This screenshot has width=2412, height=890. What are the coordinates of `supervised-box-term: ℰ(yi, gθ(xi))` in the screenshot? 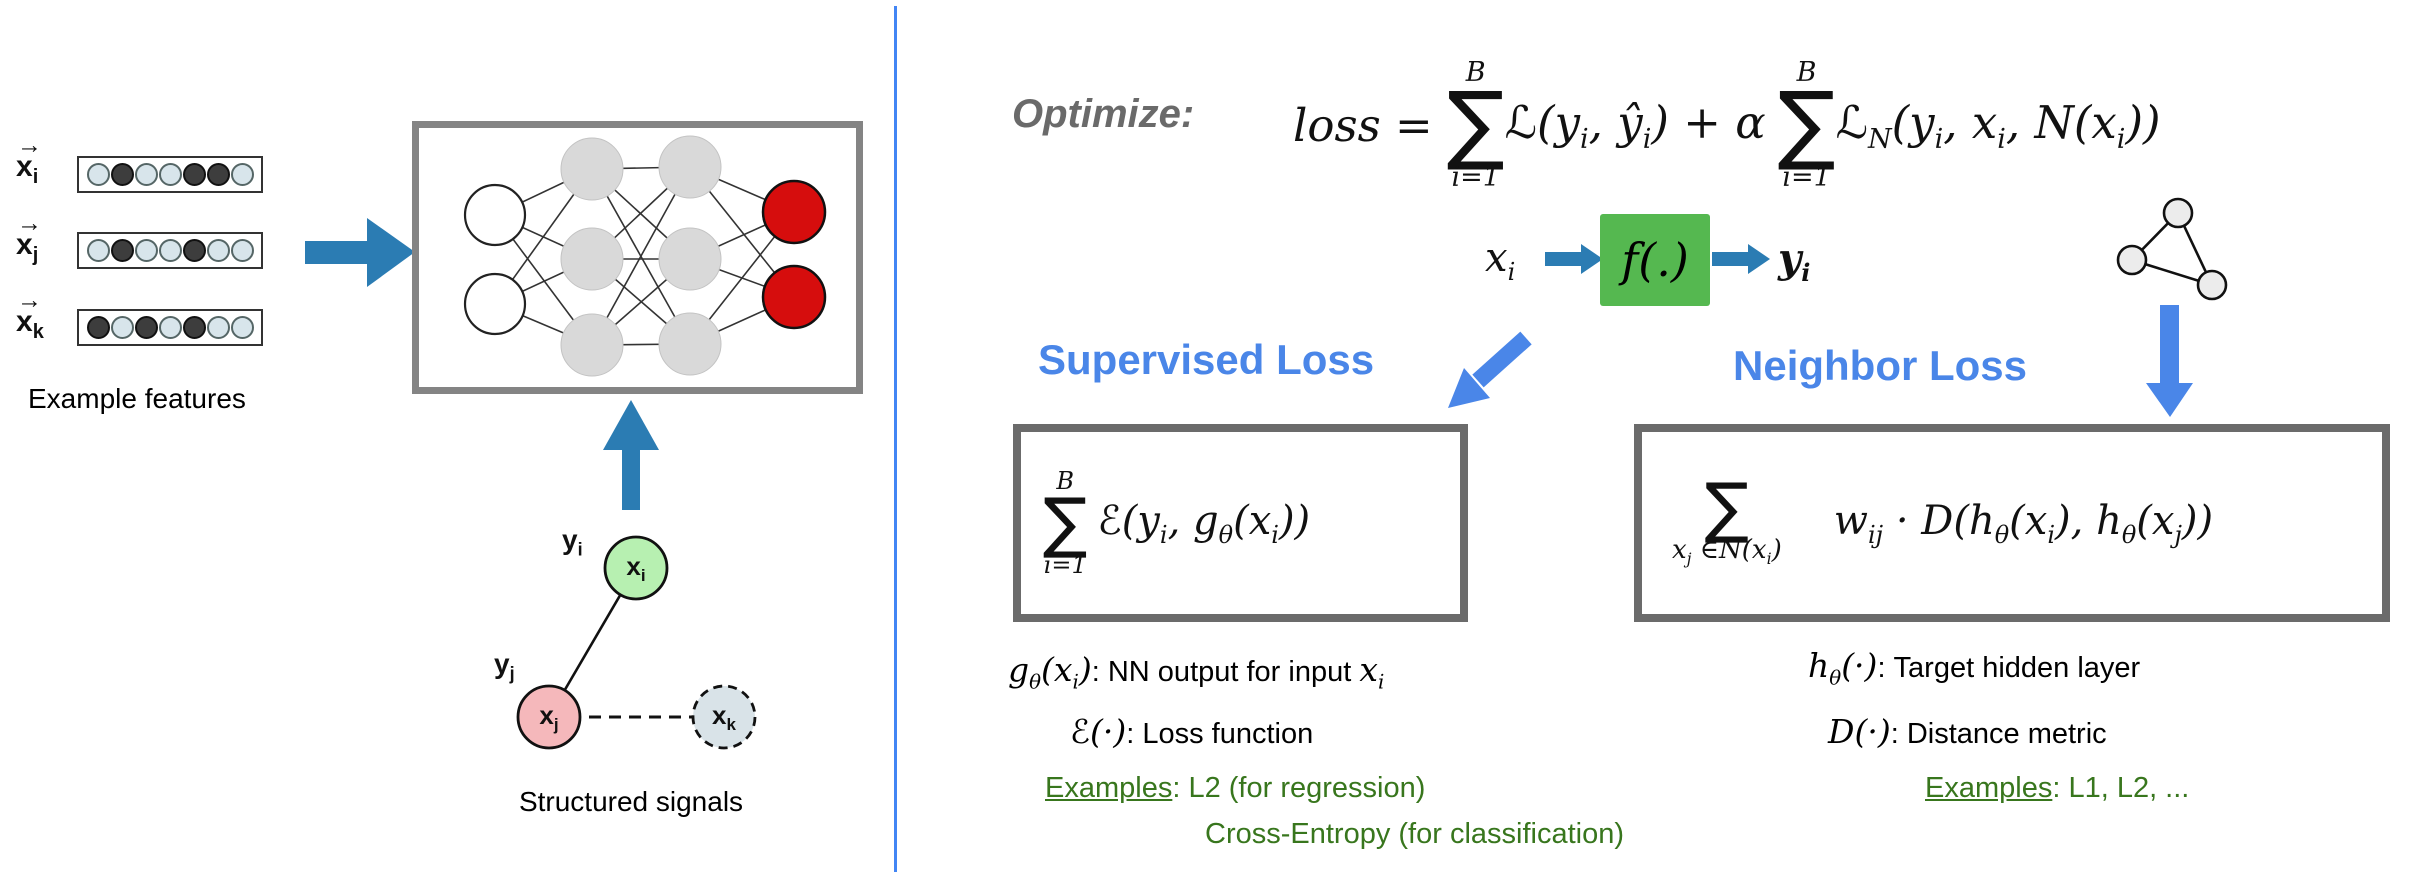 It's located at (1204, 523).